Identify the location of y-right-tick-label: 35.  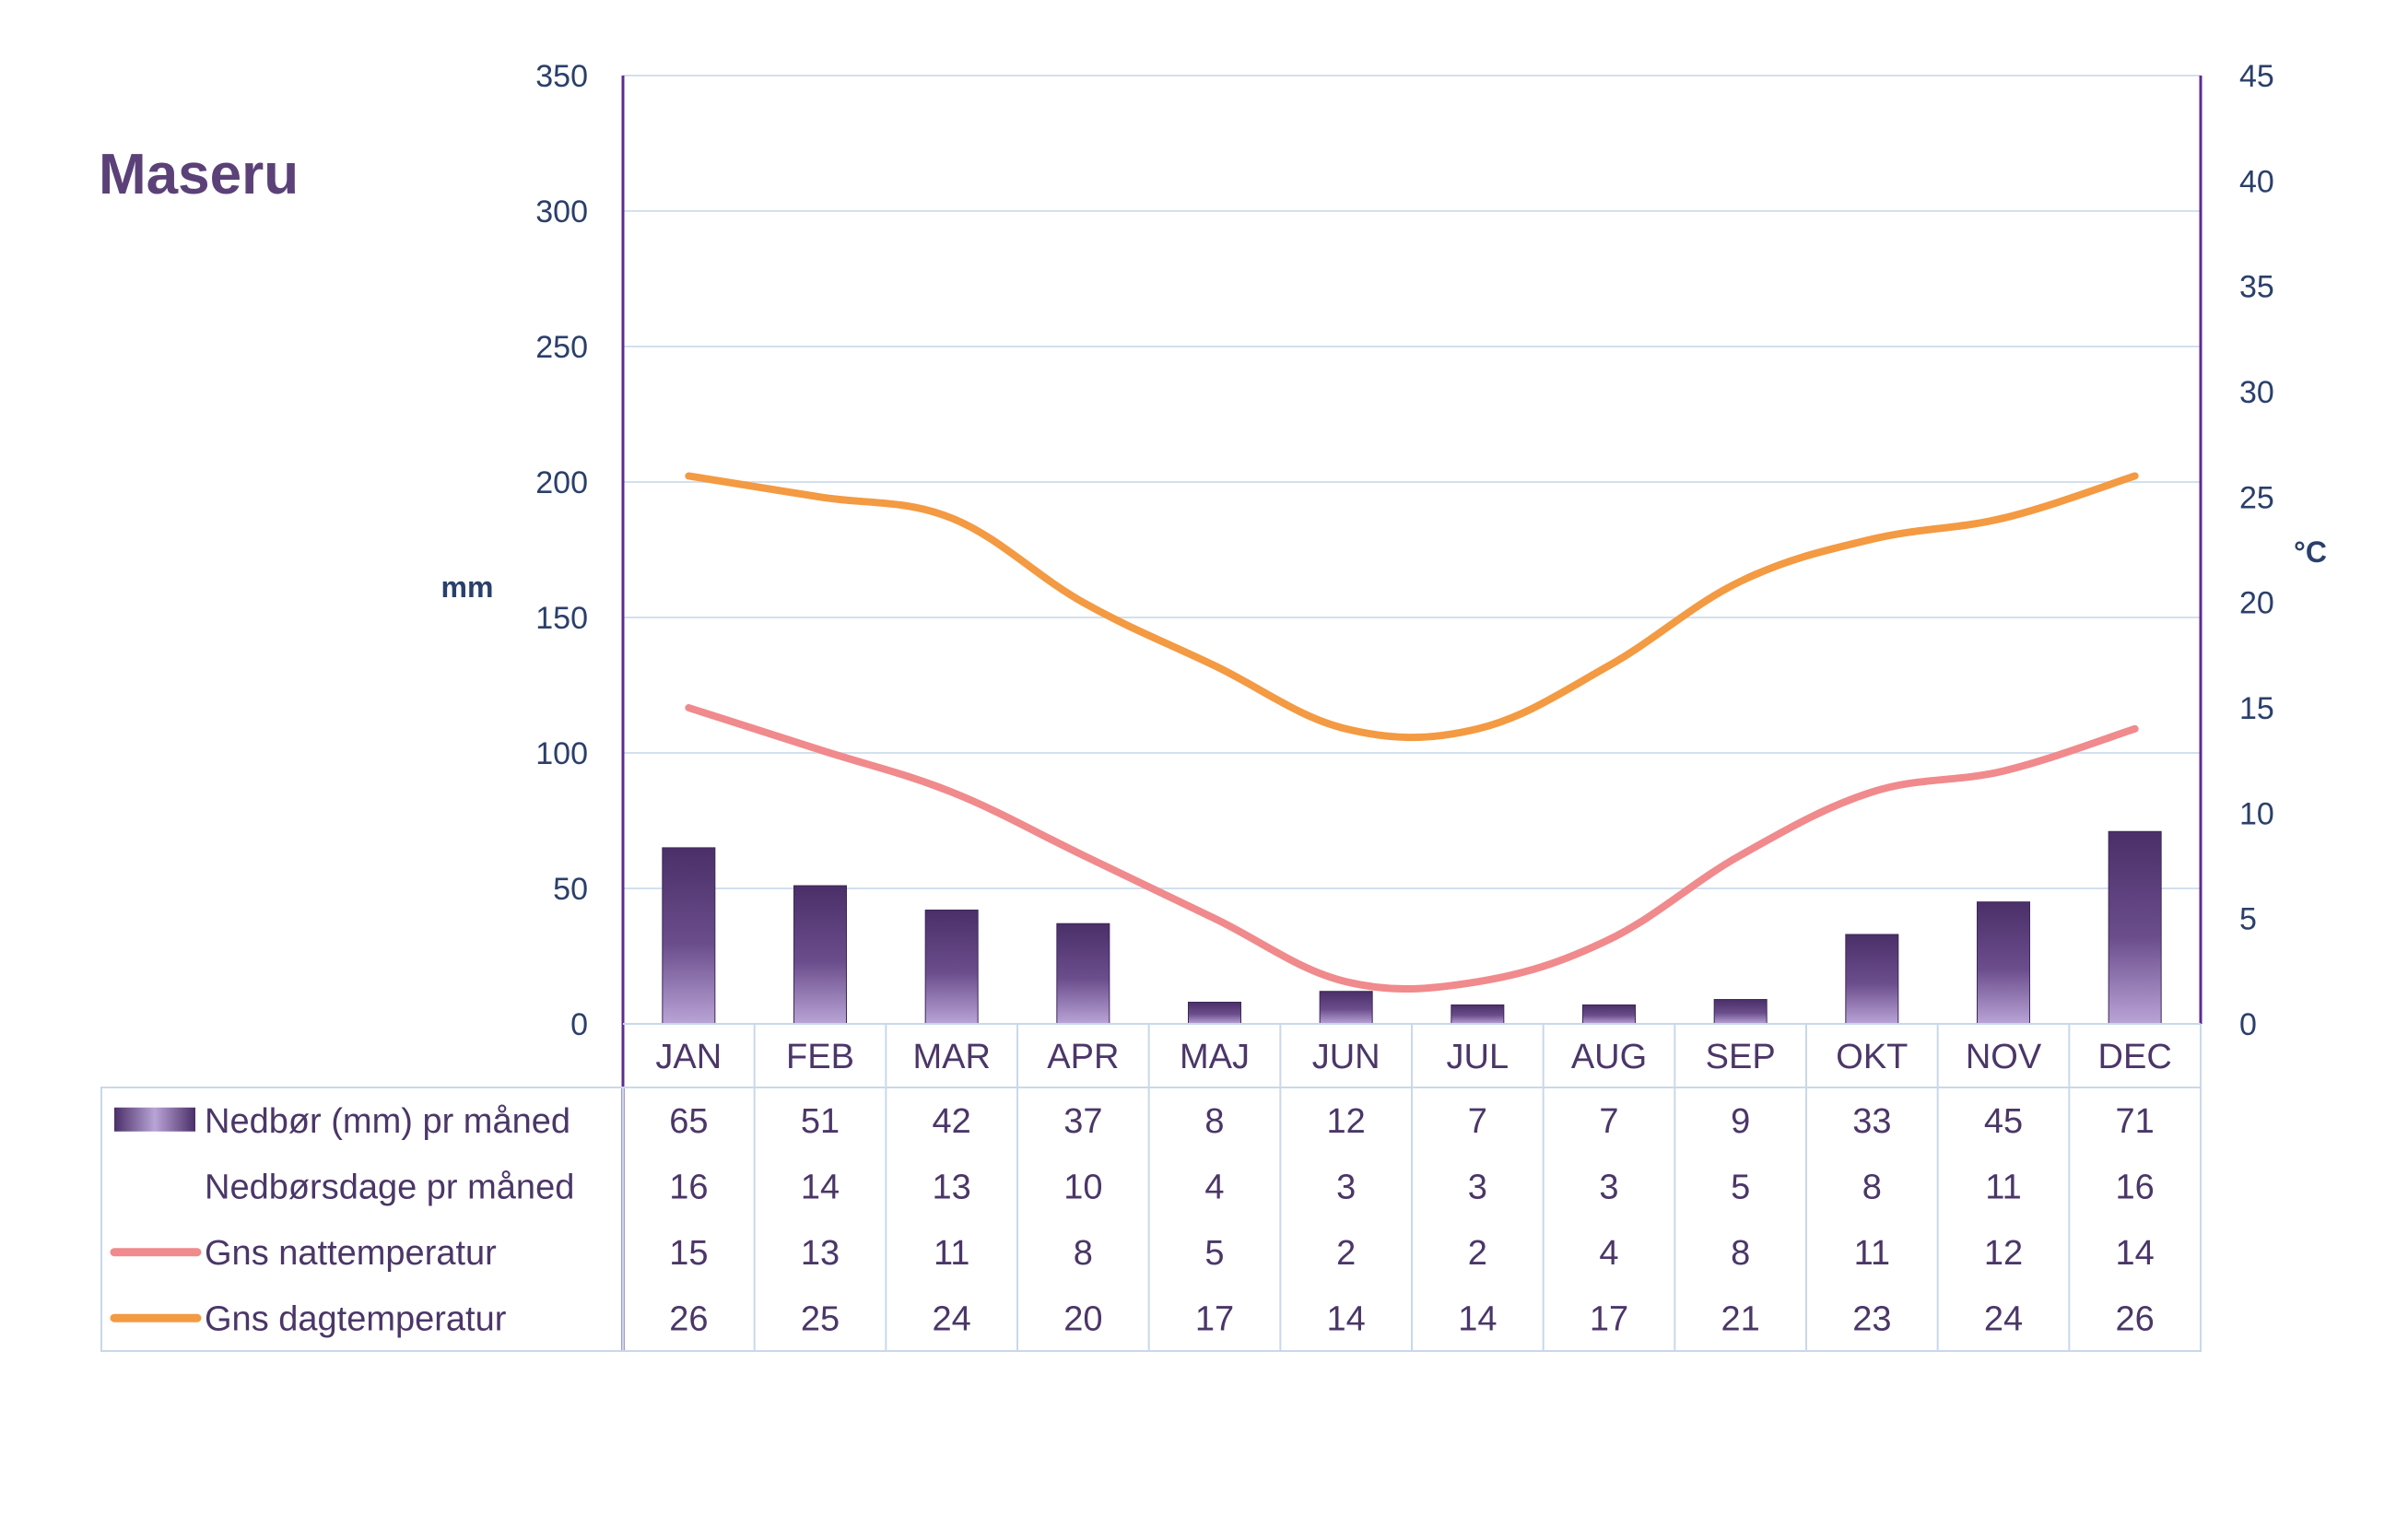
(2256, 287).